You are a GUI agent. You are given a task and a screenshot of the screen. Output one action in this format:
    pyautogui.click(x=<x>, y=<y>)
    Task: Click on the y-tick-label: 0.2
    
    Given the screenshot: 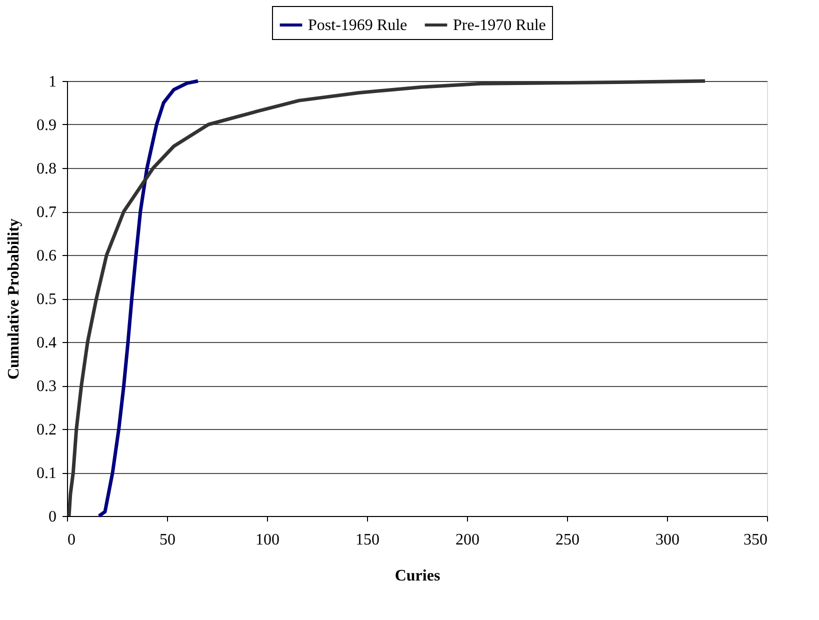 What is the action you would take?
    pyautogui.click(x=46, y=430)
    